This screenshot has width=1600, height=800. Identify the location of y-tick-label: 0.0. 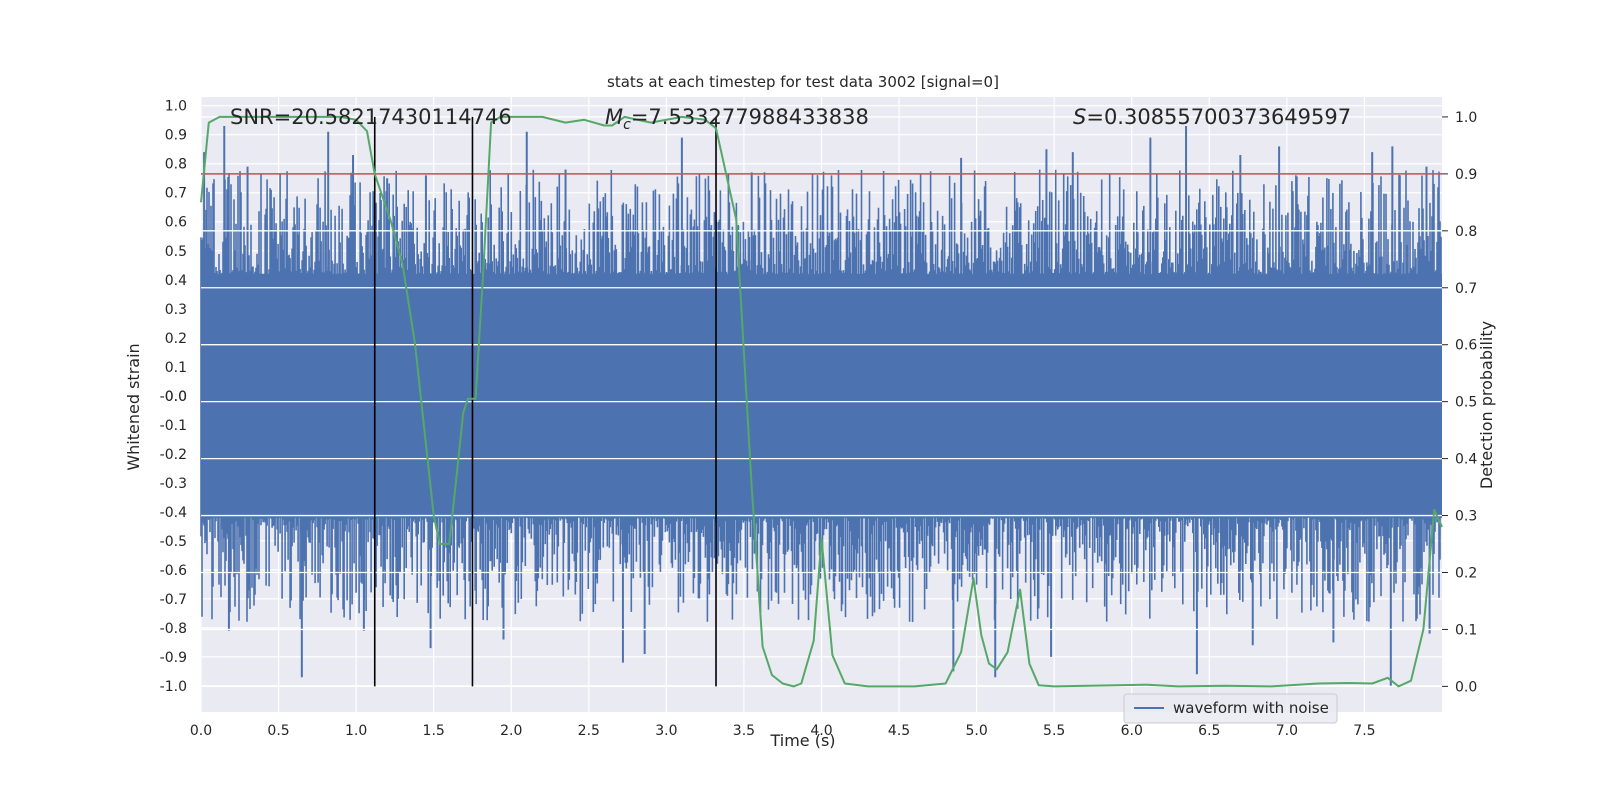
(176, 397).